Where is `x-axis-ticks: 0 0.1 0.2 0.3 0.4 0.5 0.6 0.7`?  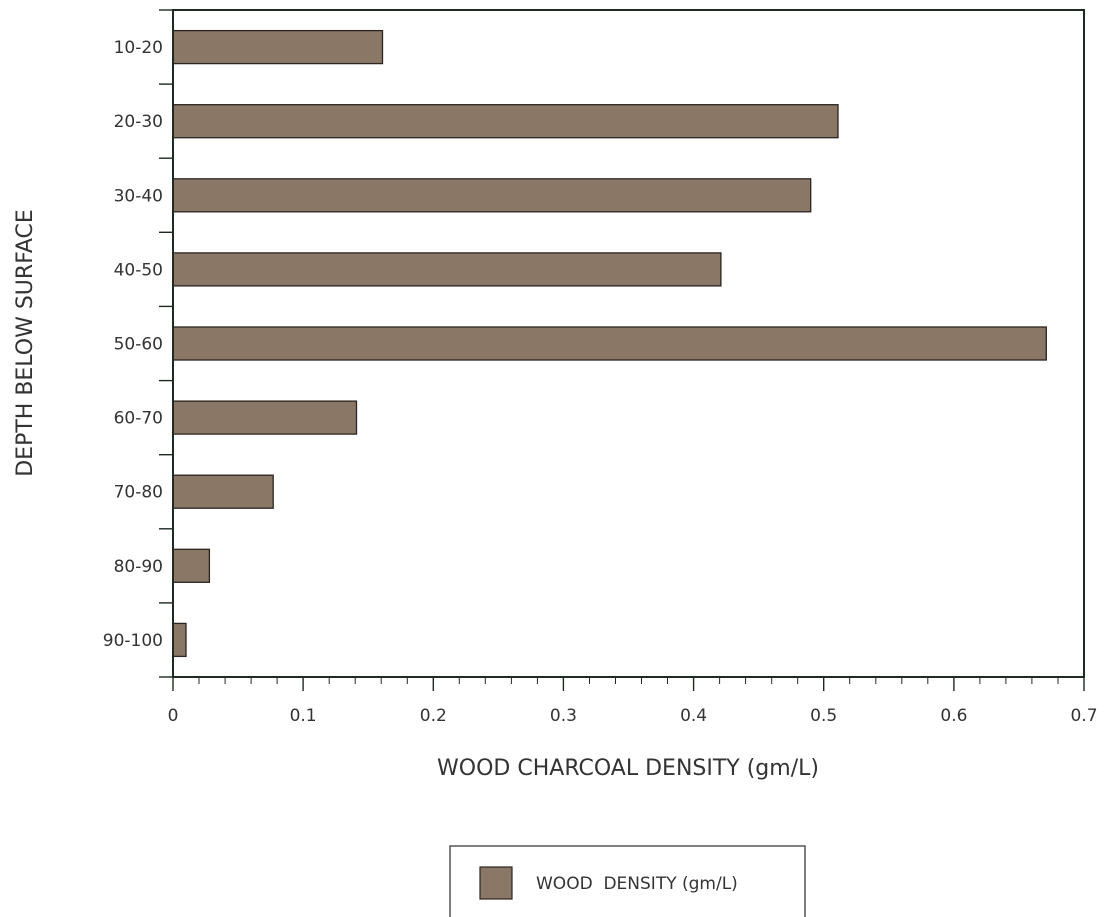
x-axis-ticks: 0 0.1 0.2 0.3 0.4 0.5 0.6 0.7 is located at coordinates (633, 701).